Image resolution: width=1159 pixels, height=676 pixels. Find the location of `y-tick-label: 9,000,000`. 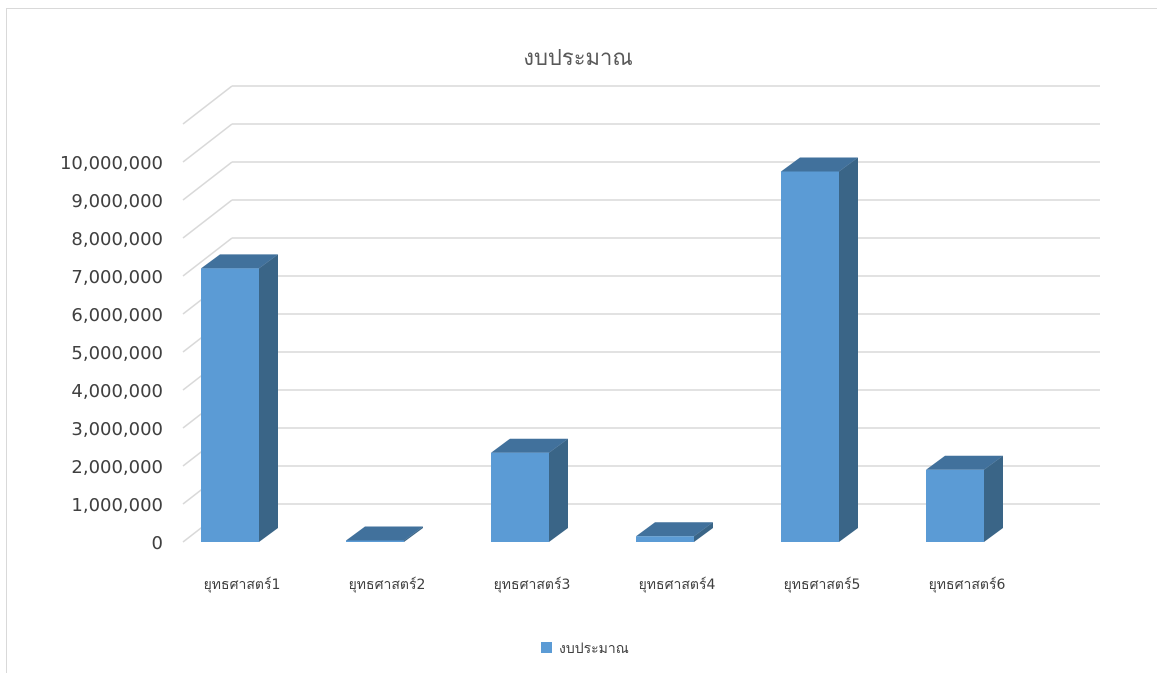

y-tick-label: 9,000,000 is located at coordinates (117, 201).